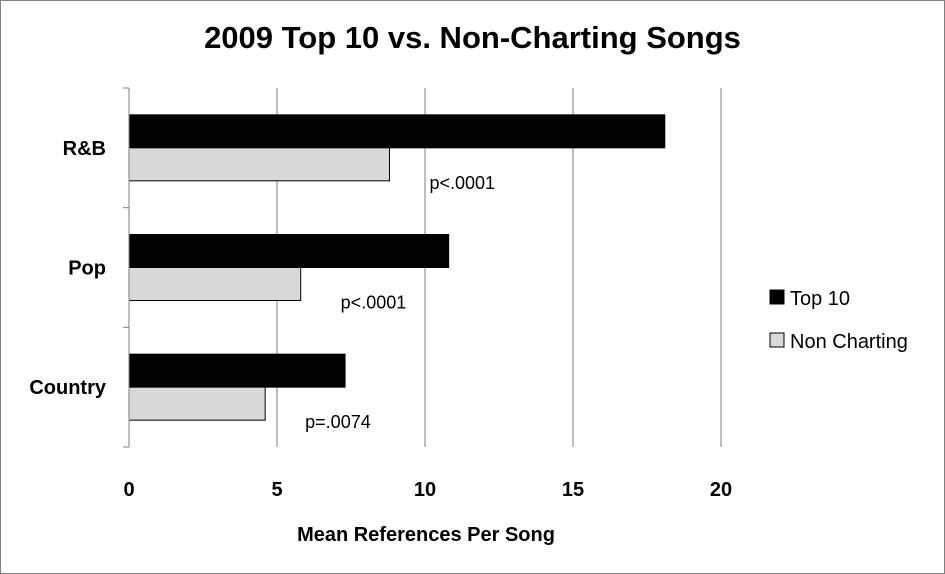 The height and width of the screenshot is (574, 945). Describe the element at coordinates (276, 490) in the screenshot. I see `x-tick-label-5: 5` at that location.